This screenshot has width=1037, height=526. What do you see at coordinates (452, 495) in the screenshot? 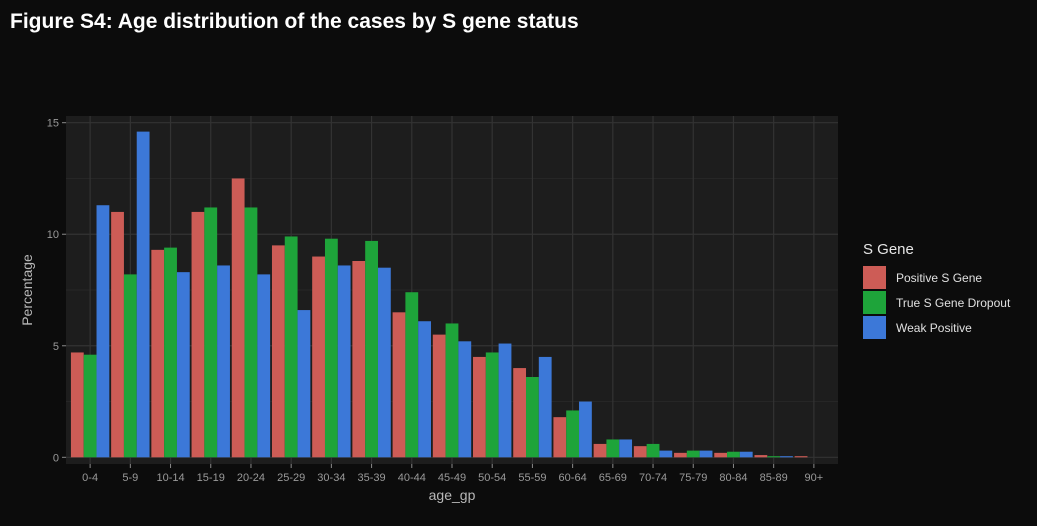
I see `x-axis-title: age_gp` at bounding box center [452, 495].